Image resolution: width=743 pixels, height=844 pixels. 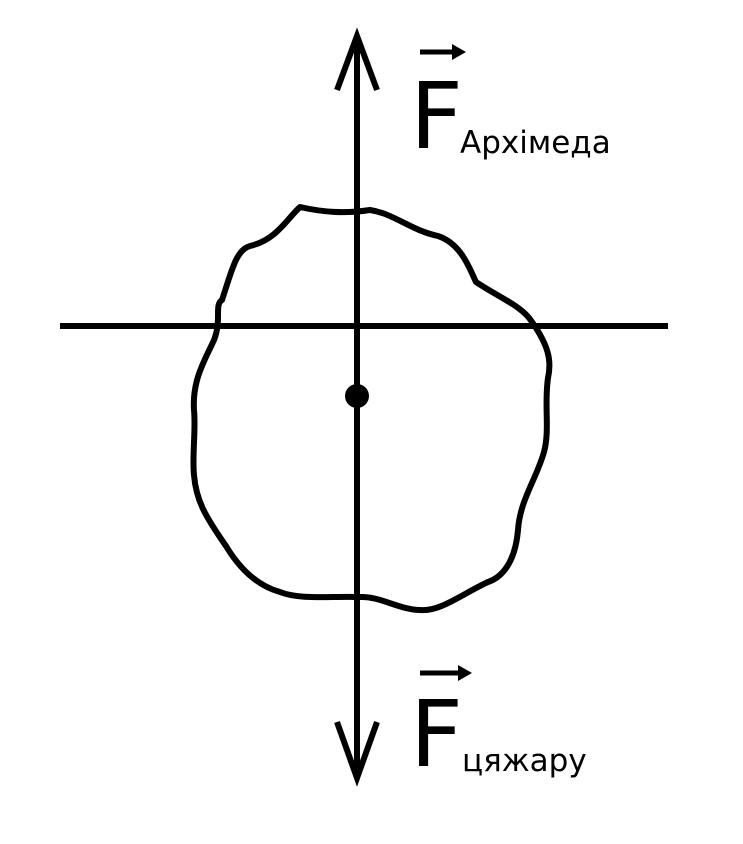 I want to click on gravity-force-label: F цяжару, so click(x=498, y=726).